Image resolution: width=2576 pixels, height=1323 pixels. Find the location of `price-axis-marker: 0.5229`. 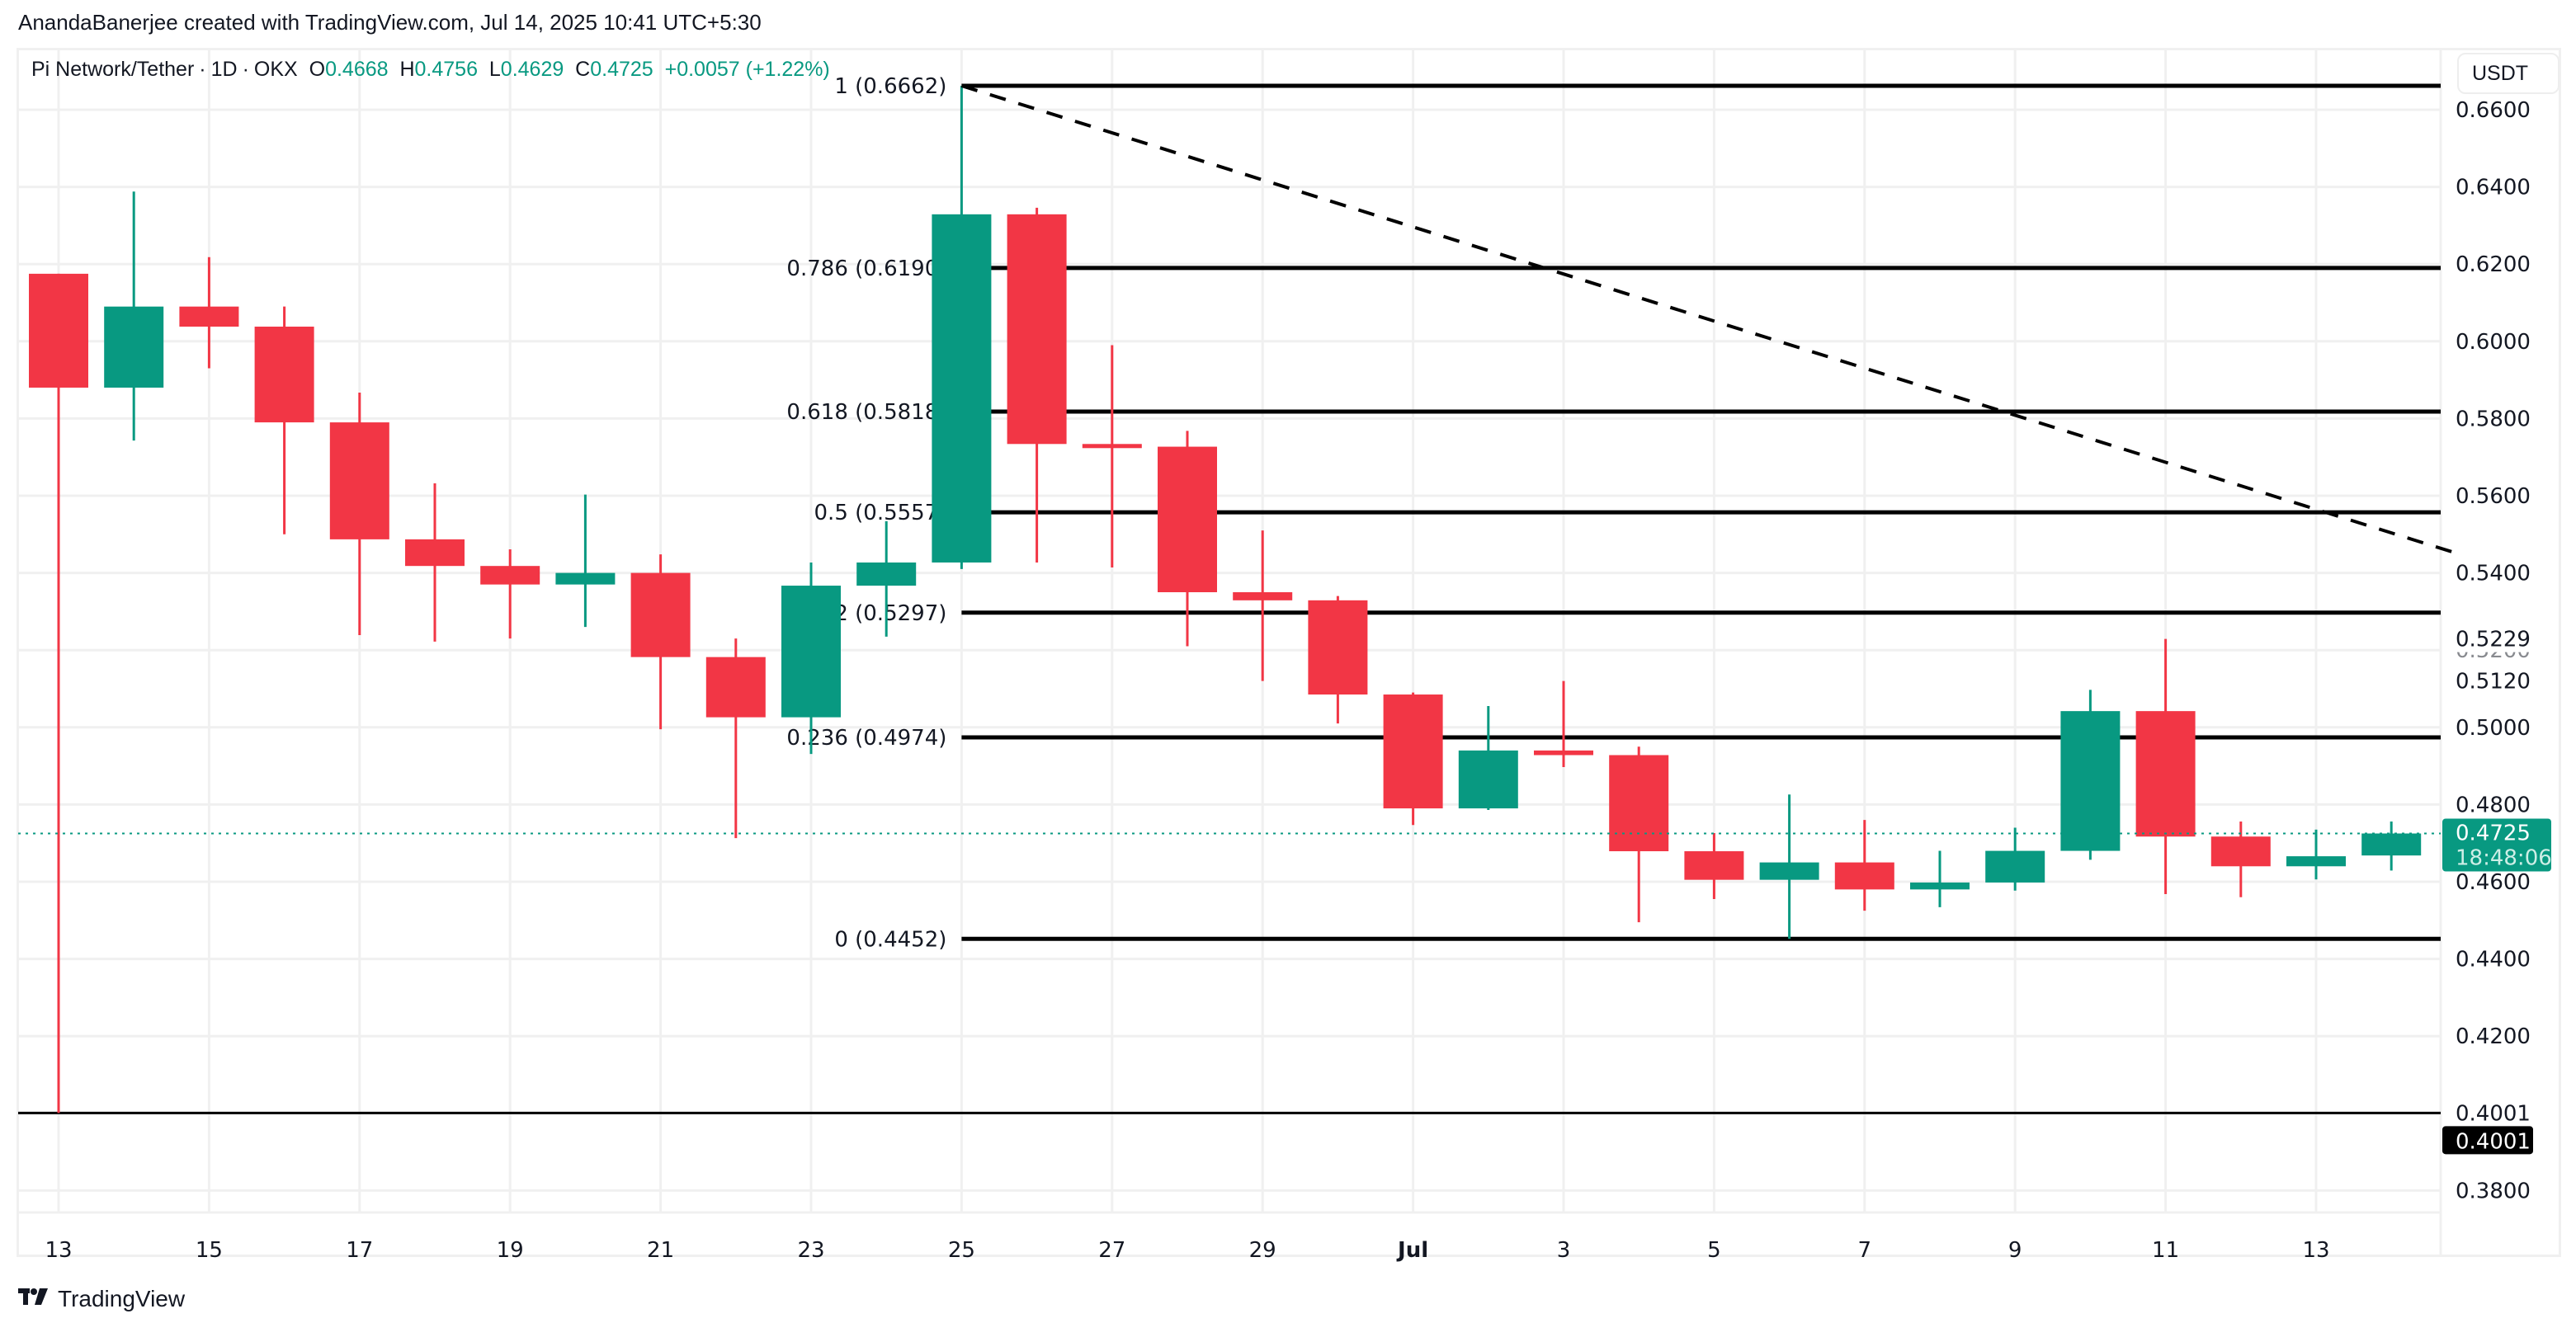

price-axis-marker: 0.5229 is located at coordinates (2493, 640).